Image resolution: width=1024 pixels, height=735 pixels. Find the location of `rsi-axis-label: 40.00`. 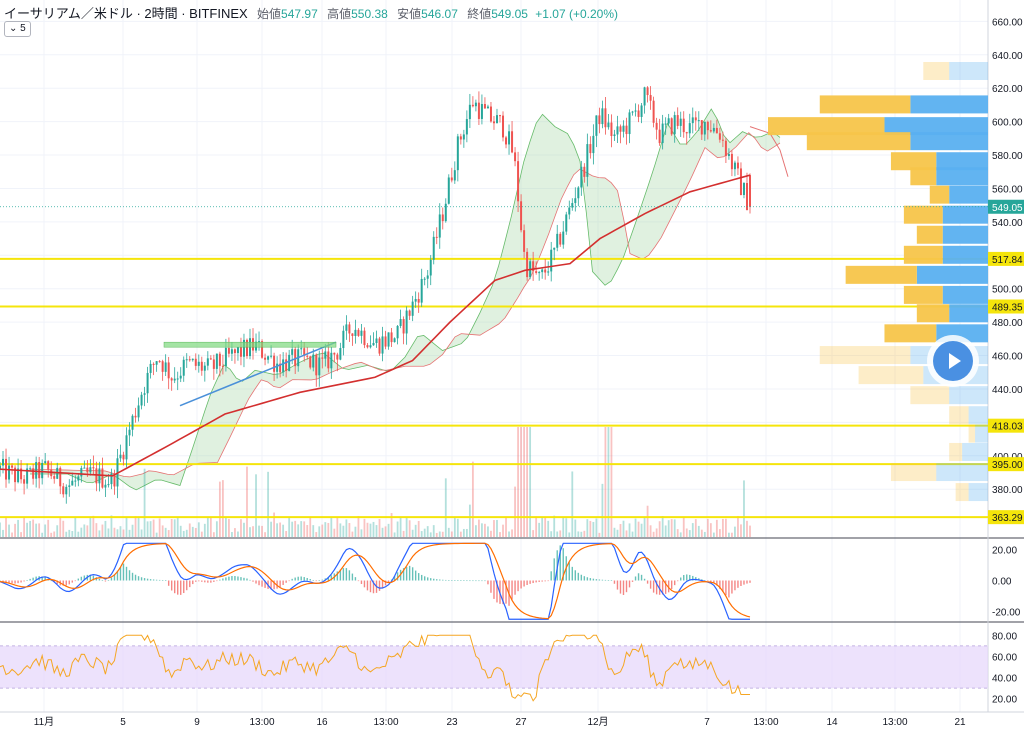

rsi-axis-label: 40.00 is located at coordinates (1004, 679).